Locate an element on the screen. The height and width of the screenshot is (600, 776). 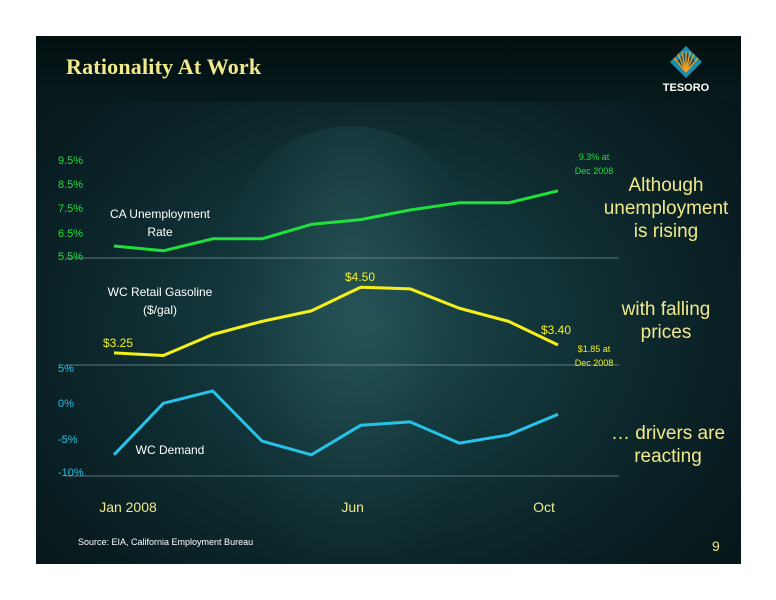
x-tick-label: Jan 2008 is located at coordinates (128, 507).